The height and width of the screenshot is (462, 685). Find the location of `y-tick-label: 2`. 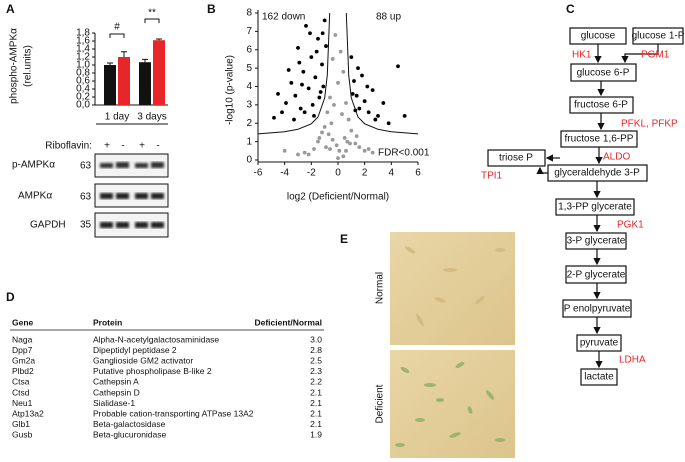

y-tick-label: 2 is located at coordinates (249, 123).